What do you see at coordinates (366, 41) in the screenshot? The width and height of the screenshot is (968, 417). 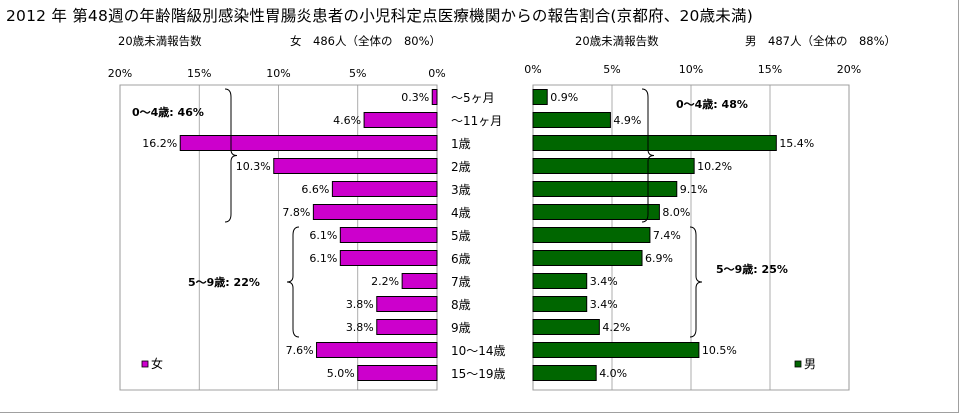 I see `left-subtitle-female-total: 女 486人（全体の 80%）` at bounding box center [366, 41].